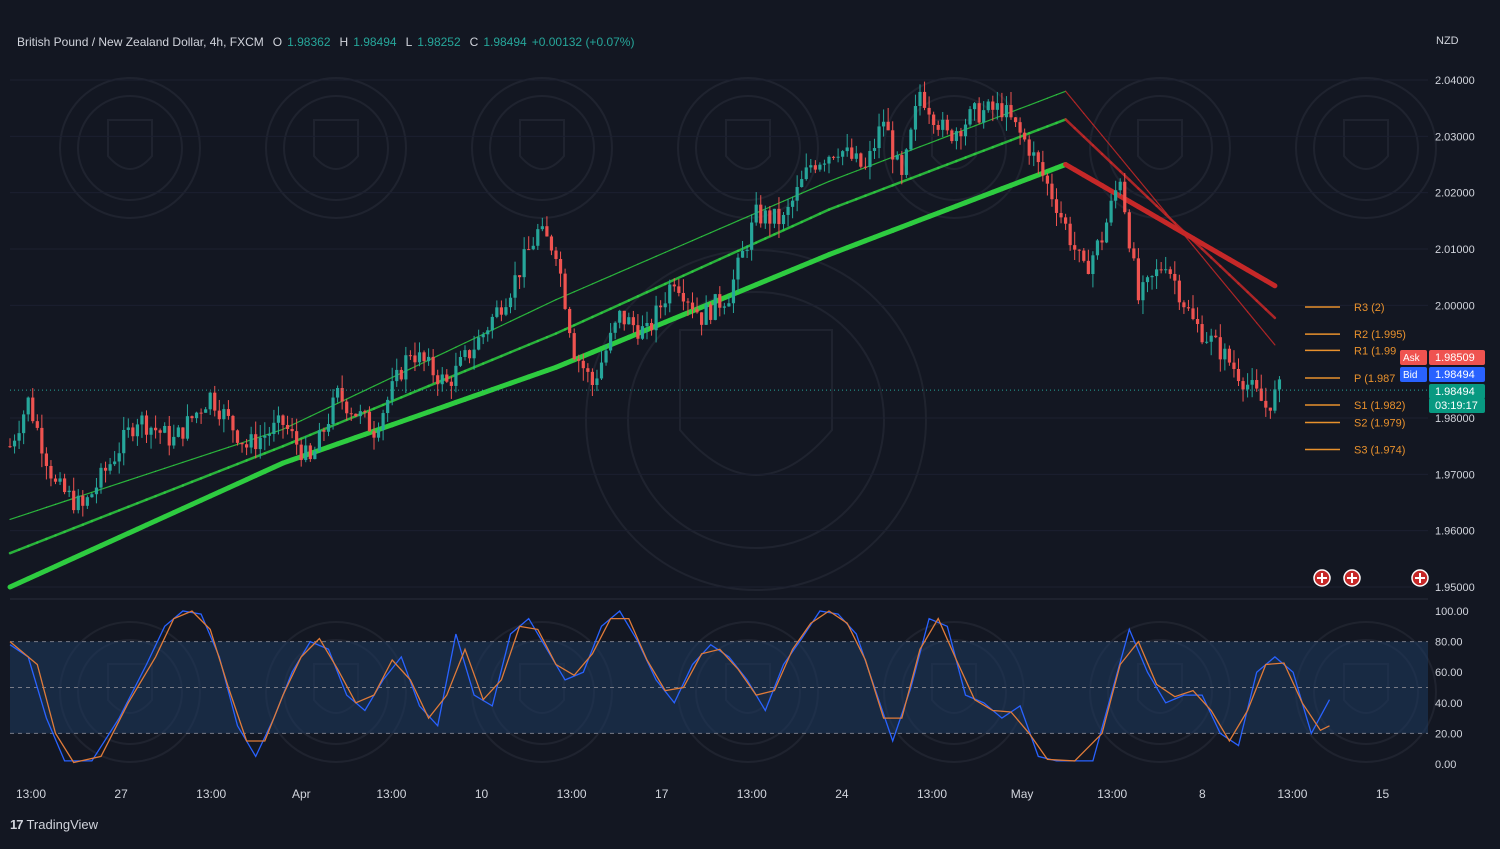  What do you see at coordinates (1371, 578) in the screenshot?
I see `economic-events-layer` at bounding box center [1371, 578].